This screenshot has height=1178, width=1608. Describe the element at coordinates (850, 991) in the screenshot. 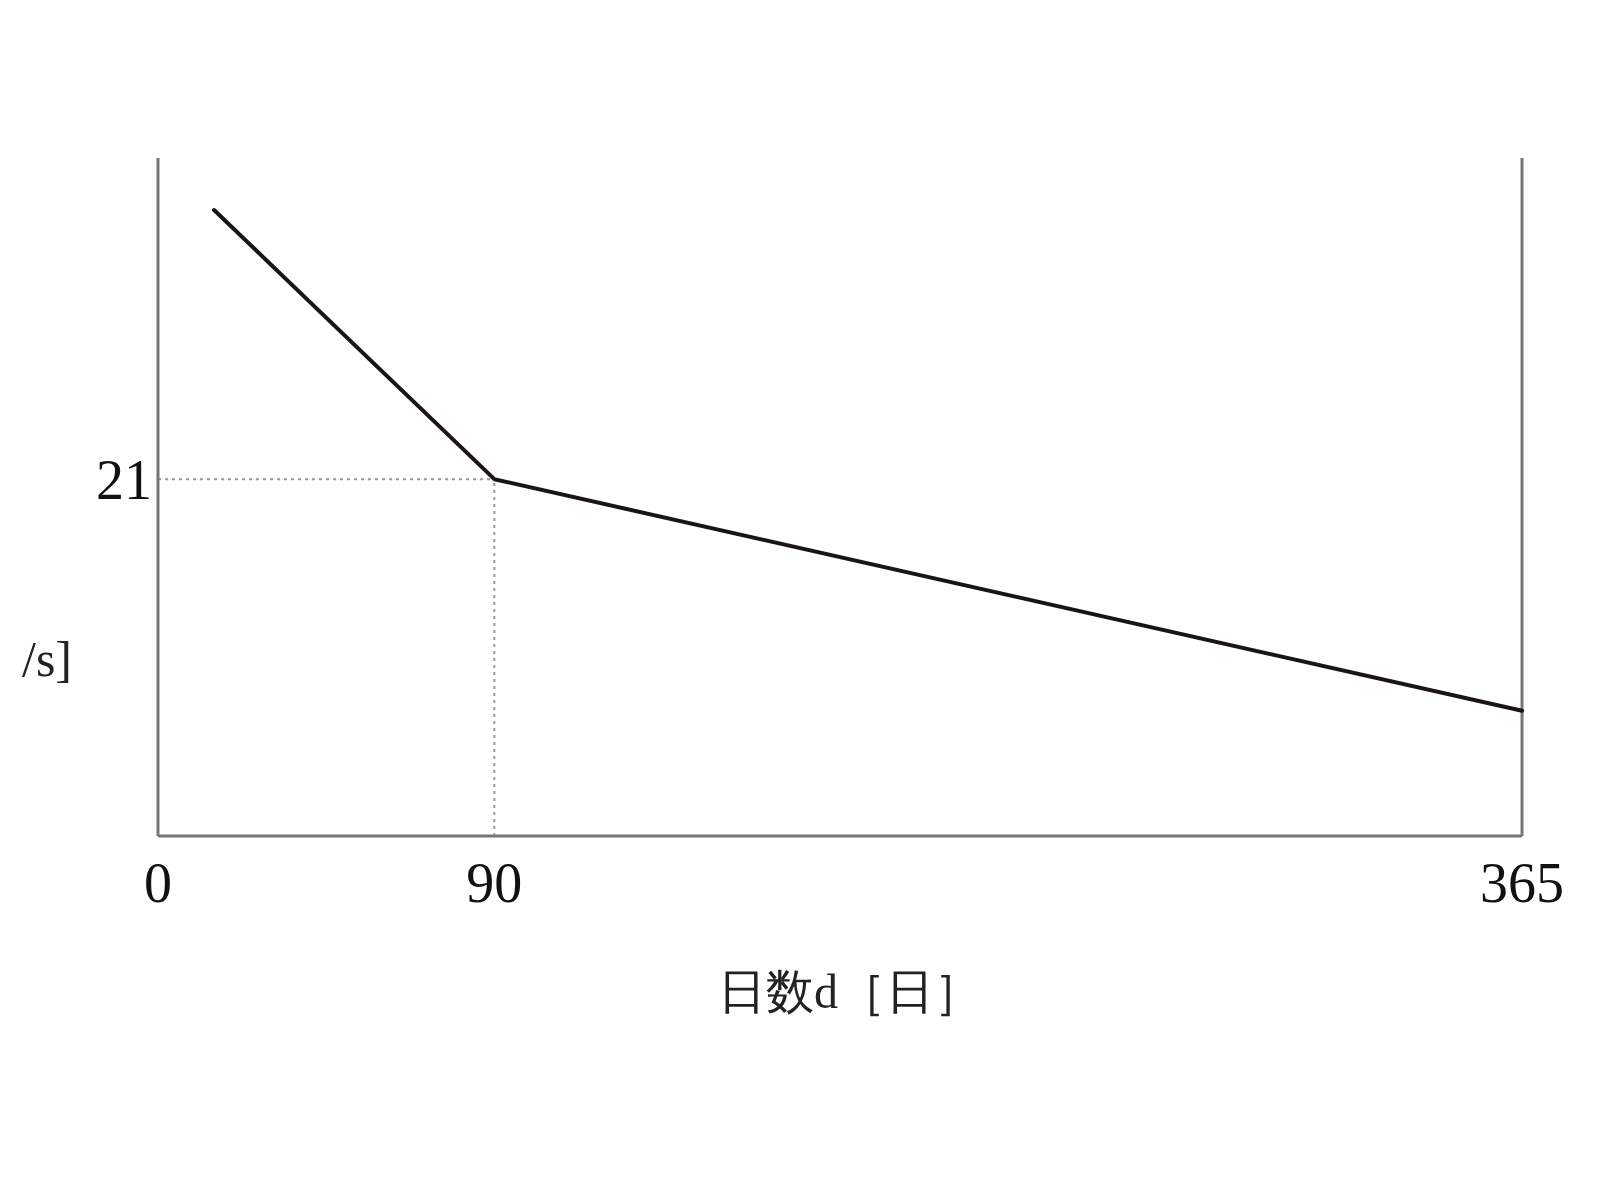

I see `x-axis-title: 日数d［日］` at that location.